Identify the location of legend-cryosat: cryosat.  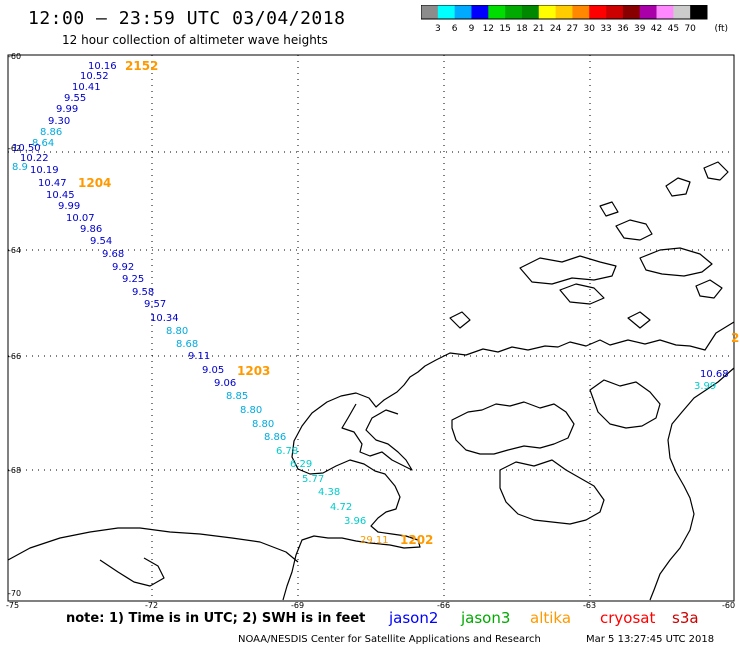
(628, 618).